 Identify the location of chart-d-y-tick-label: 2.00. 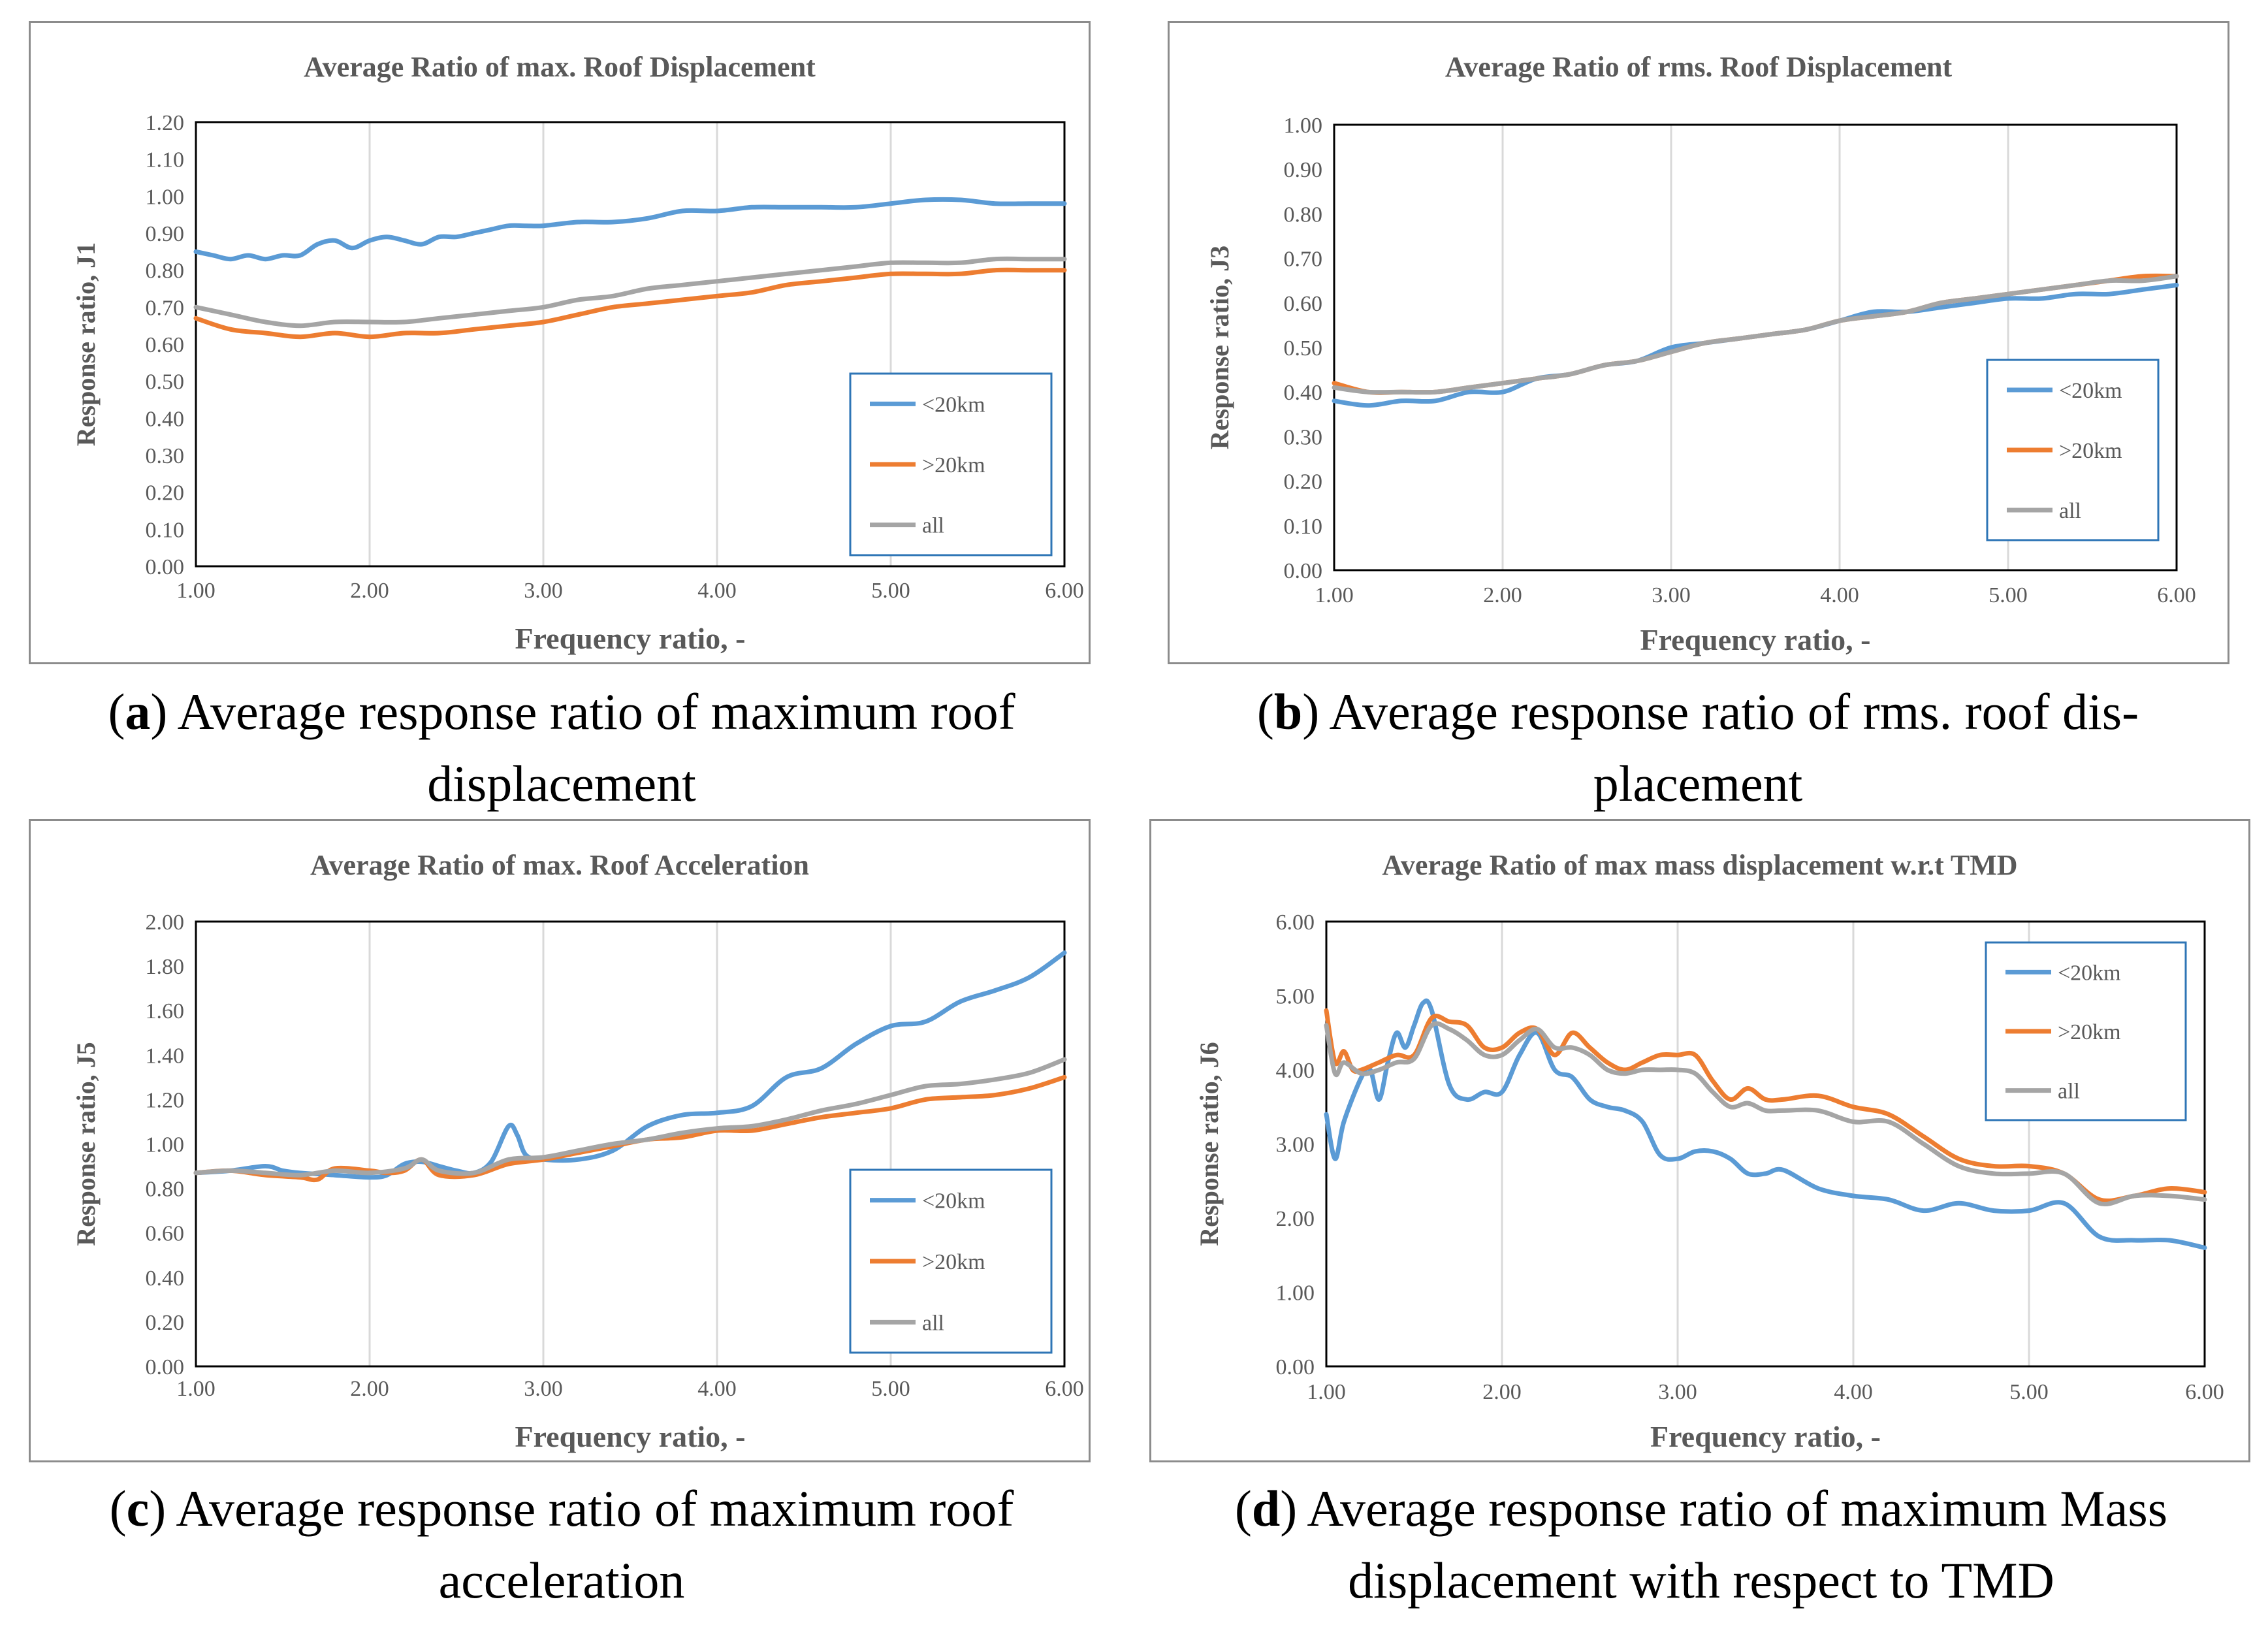
(1295, 1219).